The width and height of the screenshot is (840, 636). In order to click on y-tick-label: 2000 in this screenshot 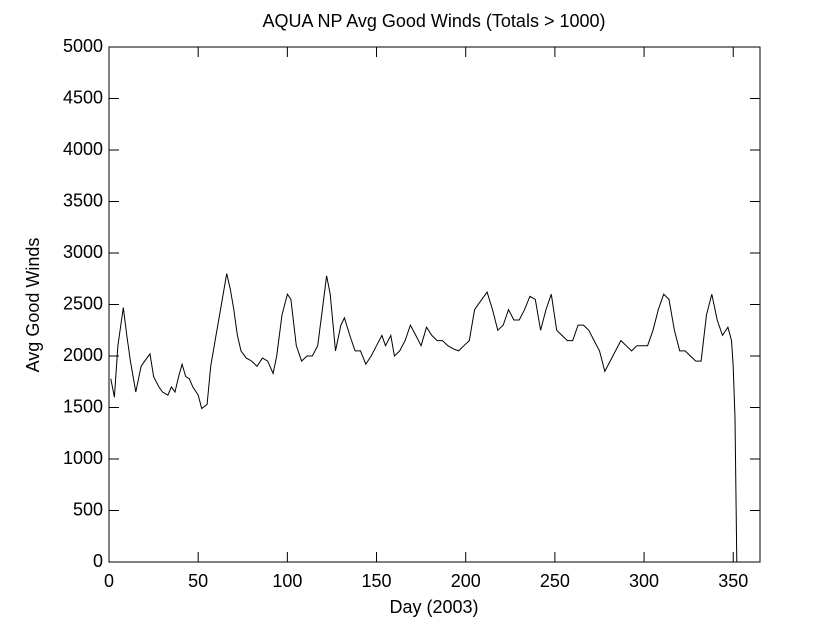, I will do `click(83, 355)`.